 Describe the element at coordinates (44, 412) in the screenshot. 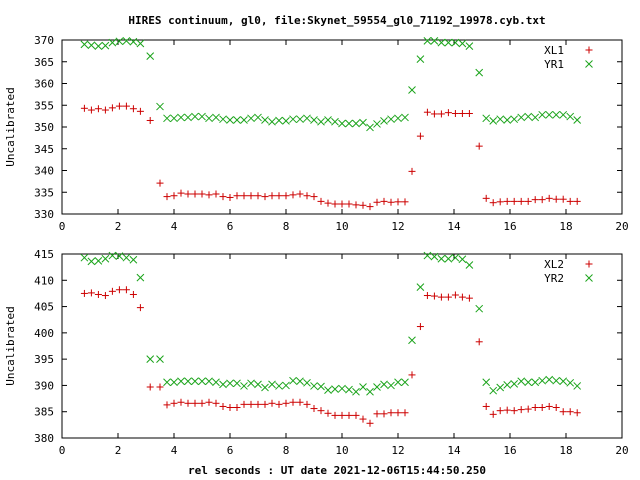

I see `y-tick-label: 385` at that location.